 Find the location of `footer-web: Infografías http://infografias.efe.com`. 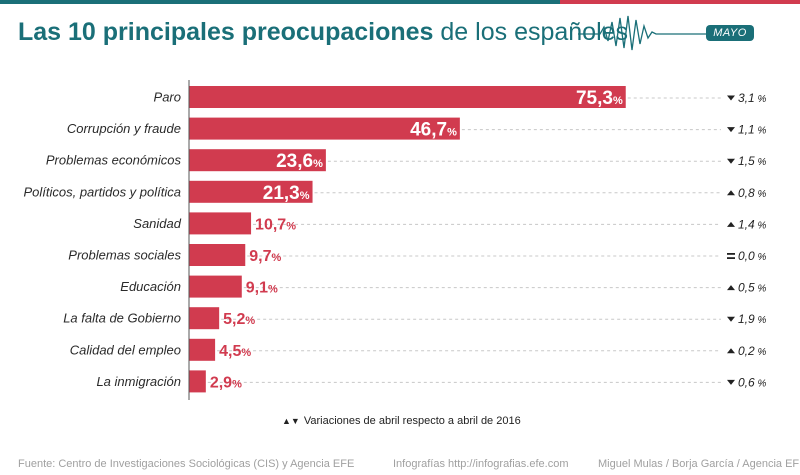

footer-web: Infografías http://infografias.efe.com is located at coordinates (481, 464).